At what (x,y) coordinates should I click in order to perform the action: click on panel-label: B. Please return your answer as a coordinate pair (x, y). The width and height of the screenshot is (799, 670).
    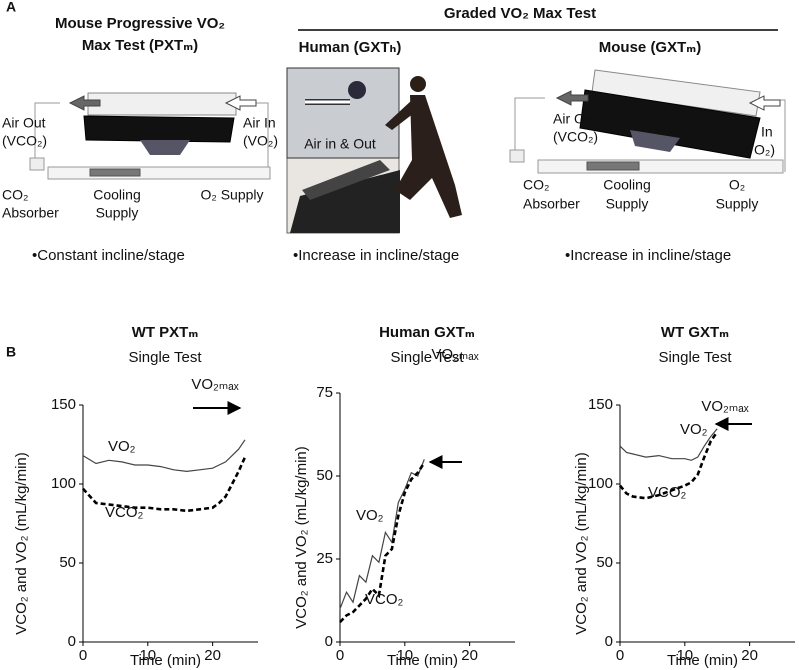
    Looking at the image, I should click on (11, 352).